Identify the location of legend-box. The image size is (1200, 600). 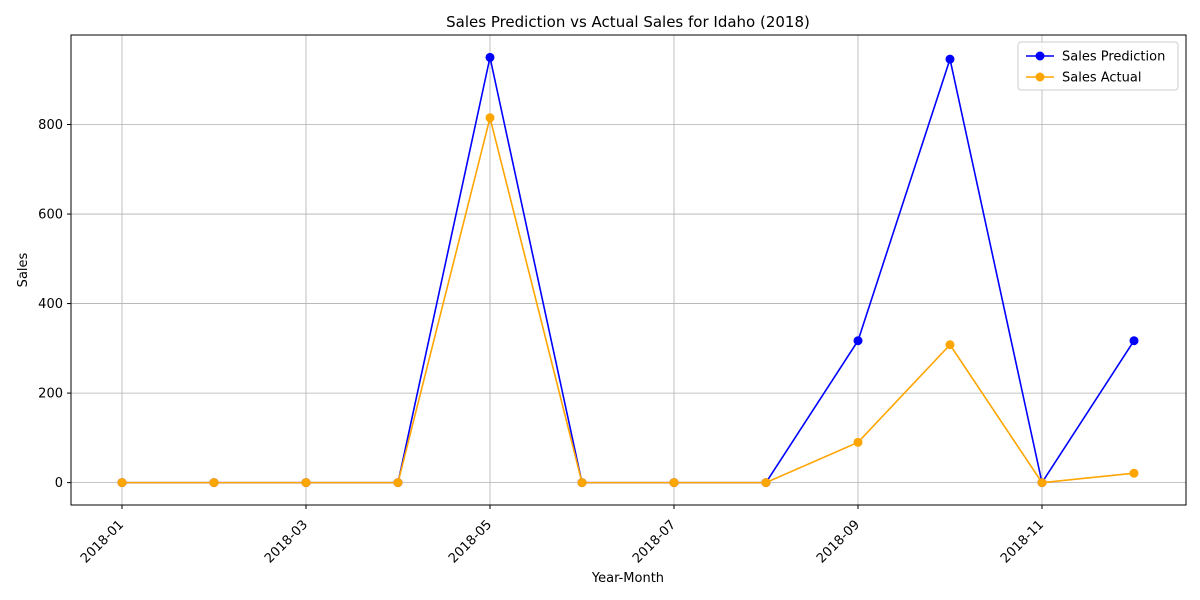
(1098, 66).